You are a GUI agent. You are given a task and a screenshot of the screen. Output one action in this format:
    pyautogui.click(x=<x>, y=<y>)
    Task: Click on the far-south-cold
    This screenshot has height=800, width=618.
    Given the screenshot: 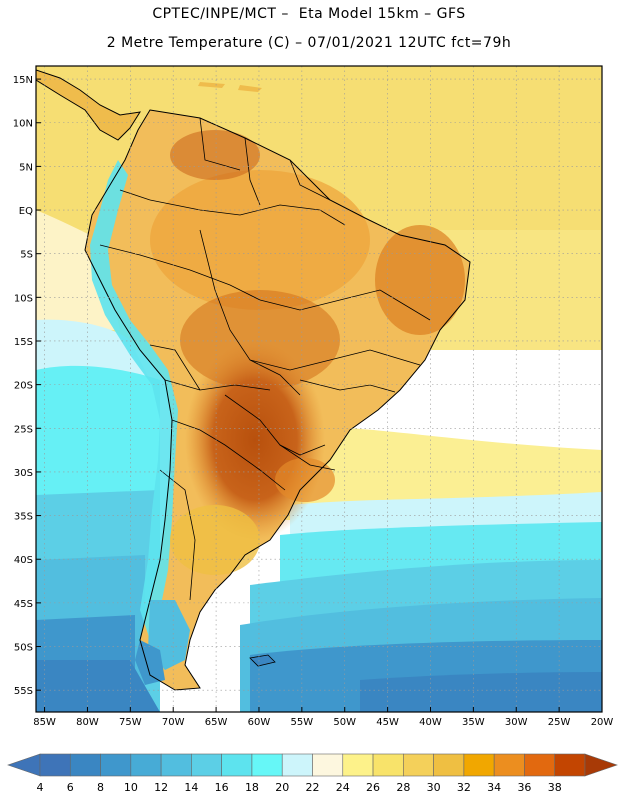 What is the action you would take?
    pyautogui.click(x=150, y=662)
    